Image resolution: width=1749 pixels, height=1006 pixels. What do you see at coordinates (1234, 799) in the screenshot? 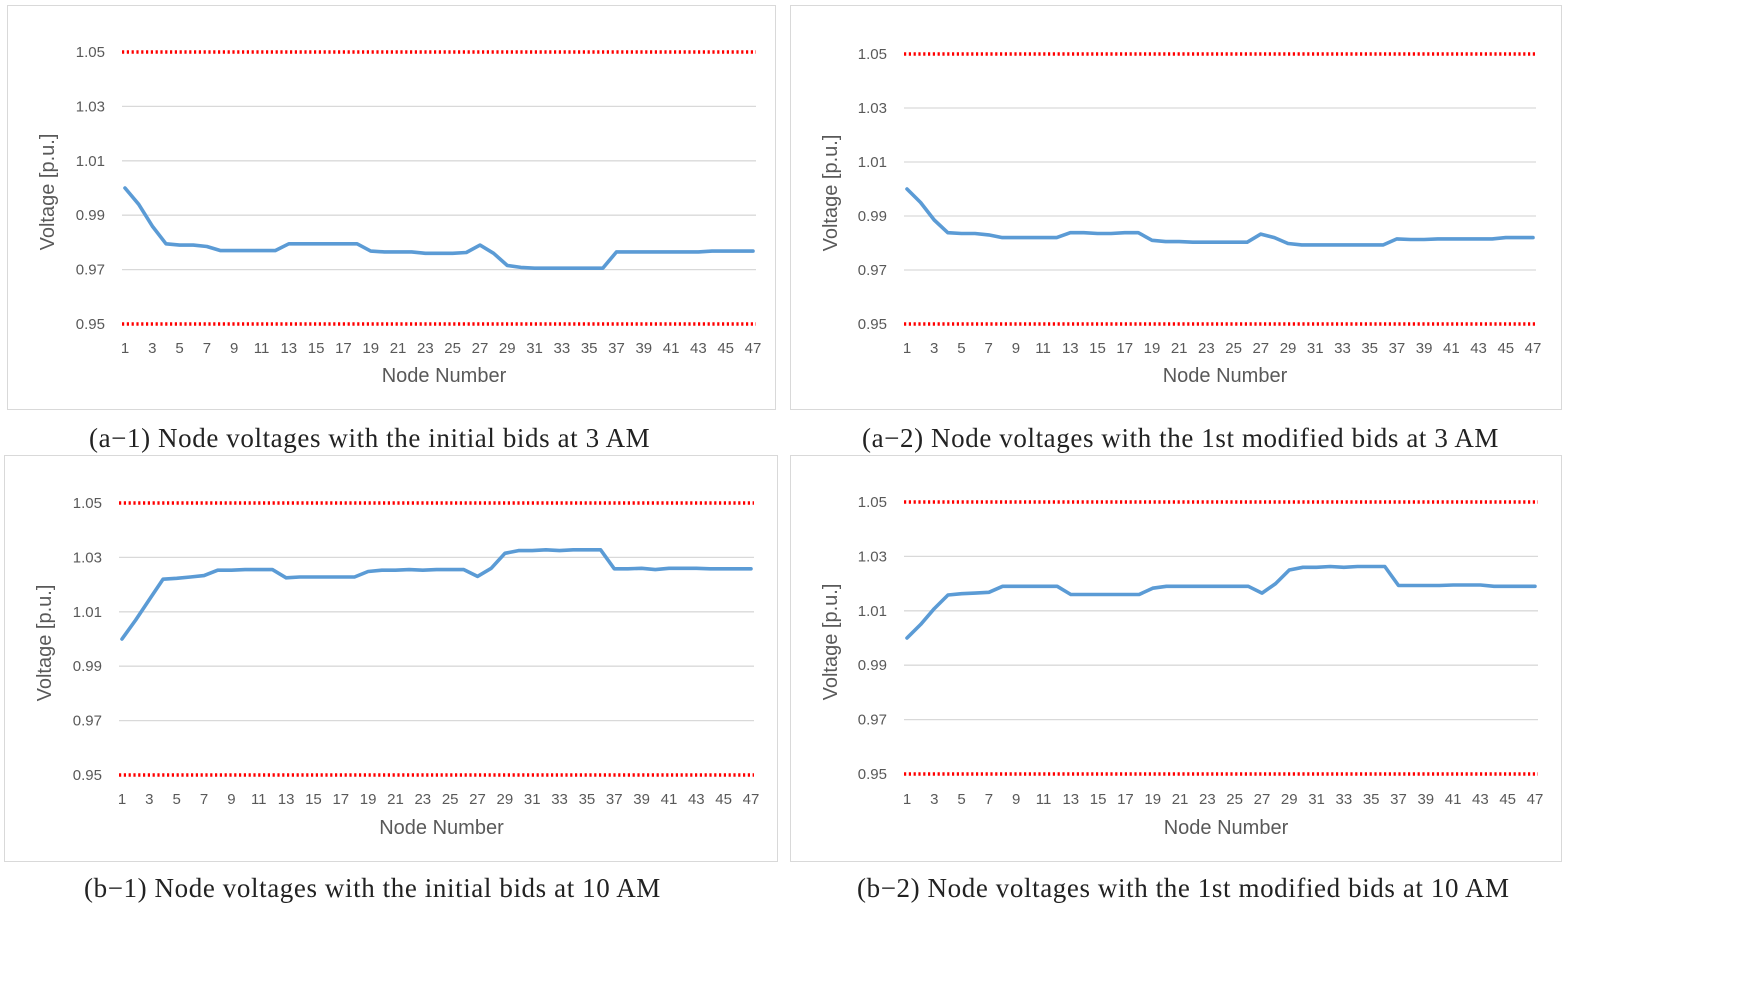
I see `x-tick-label: 25` at bounding box center [1234, 799].